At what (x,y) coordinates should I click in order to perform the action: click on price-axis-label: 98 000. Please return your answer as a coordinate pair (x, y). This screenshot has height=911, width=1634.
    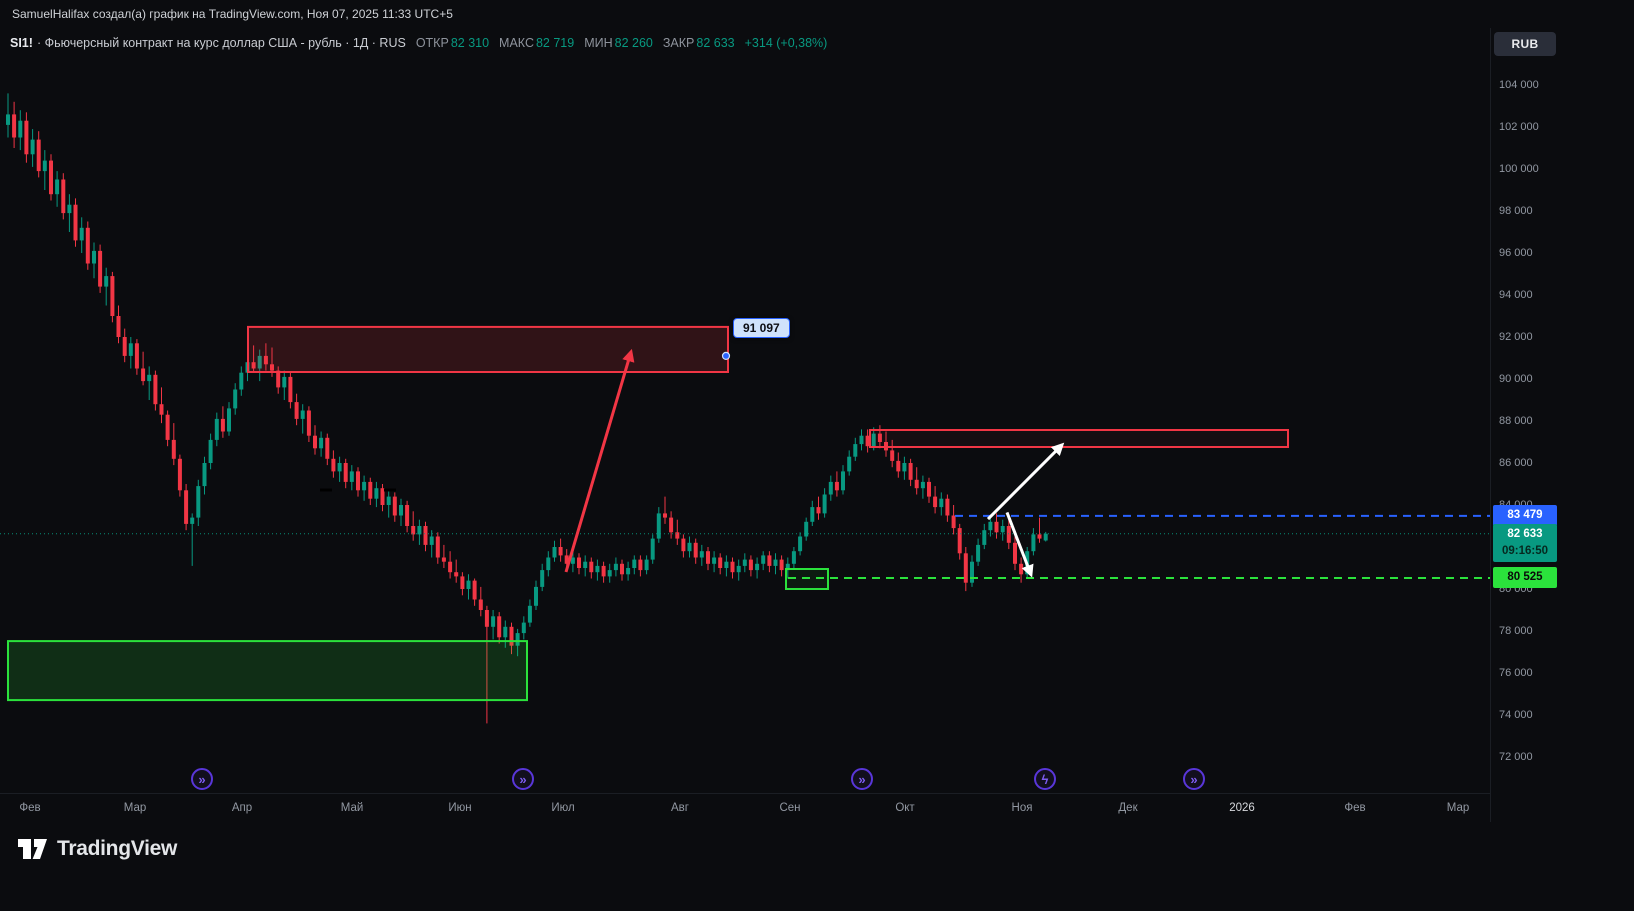
    Looking at the image, I should click on (1516, 211).